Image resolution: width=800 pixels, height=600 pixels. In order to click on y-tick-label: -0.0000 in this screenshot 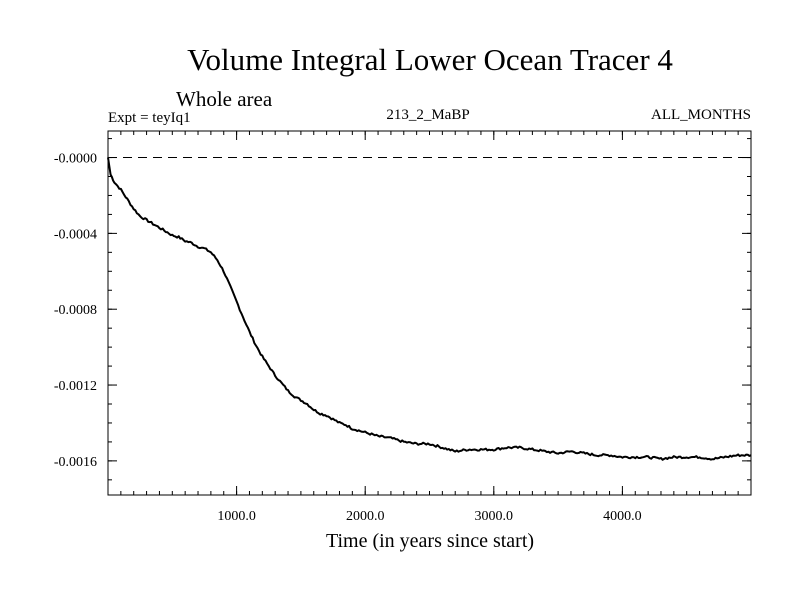, I will do `click(75, 159)`.